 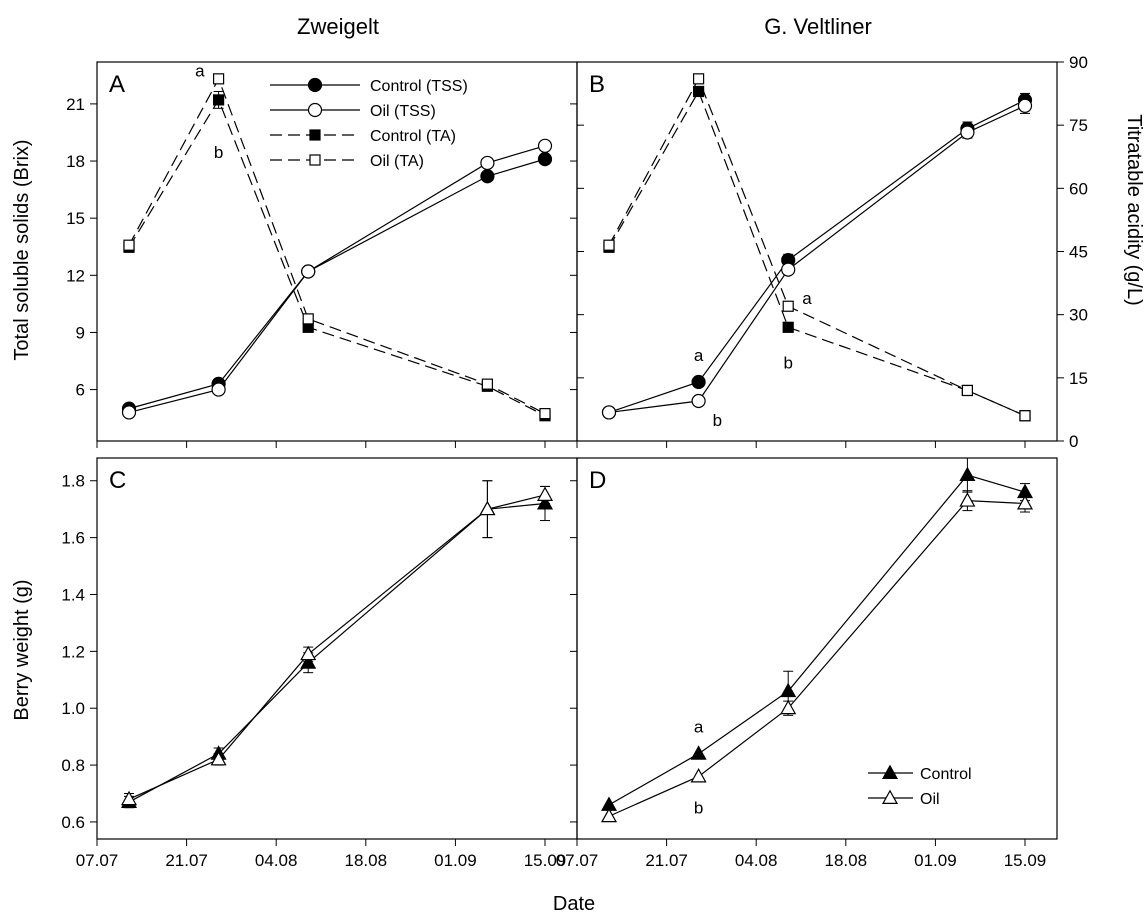 What do you see at coordinates (1078, 378) in the screenshot?
I see `y2-tick-label: 15` at bounding box center [1078, 378].